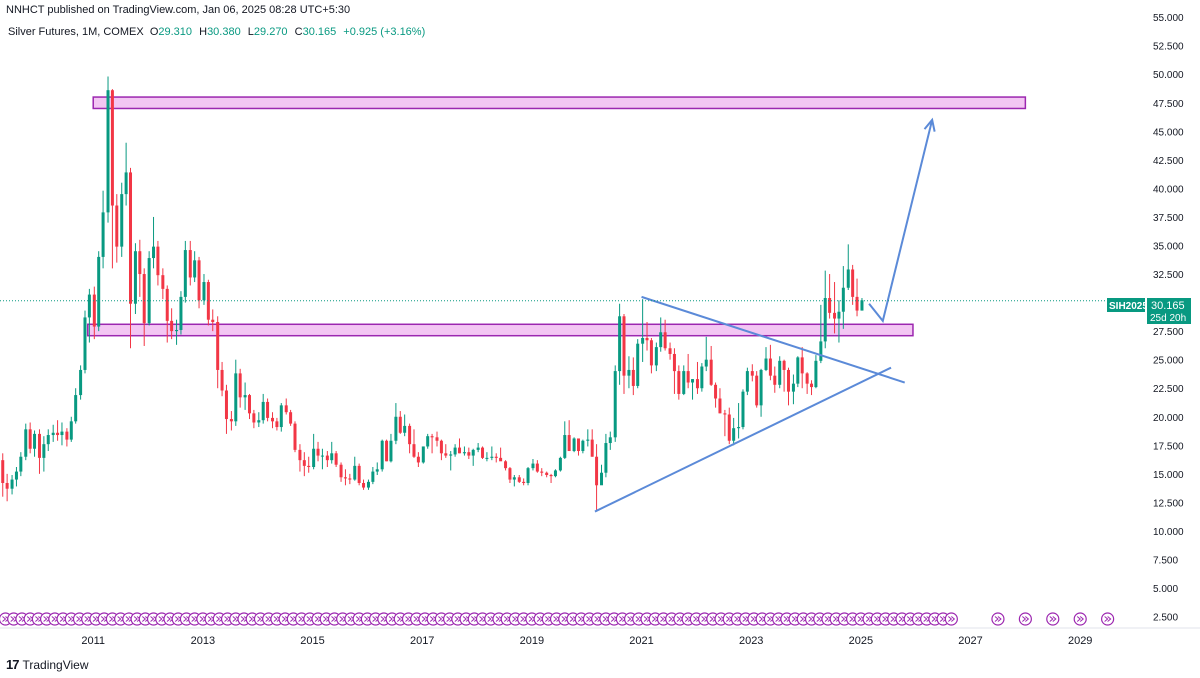 The image size is (1200, 678). Describe the element at coordinates (1168, 503) in the screenshot. I see `y-tick-label: 12.500` at that location.